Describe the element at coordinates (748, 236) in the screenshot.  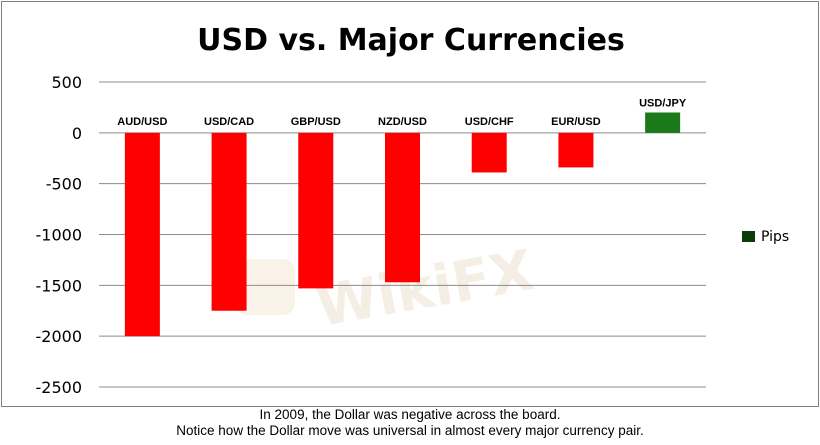
I see `legend-swatch` at that location.